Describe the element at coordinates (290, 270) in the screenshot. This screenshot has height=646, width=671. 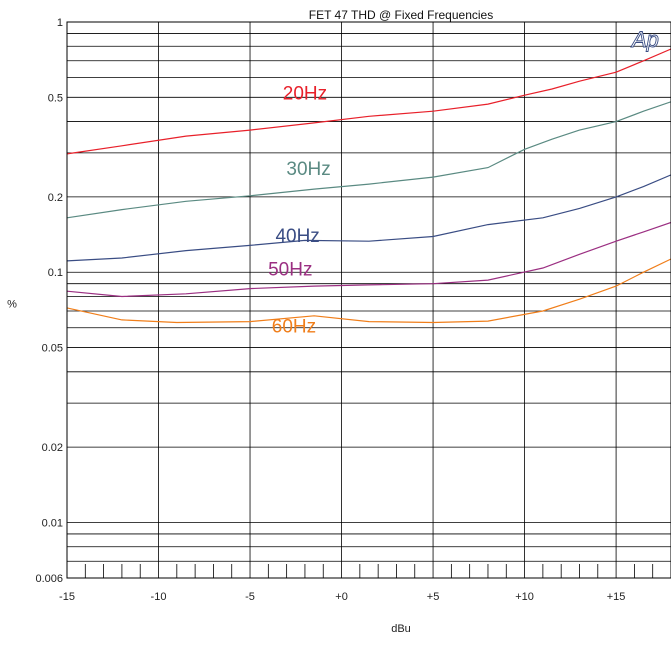
I see `series-label-50hz: 50Hz` at that location.